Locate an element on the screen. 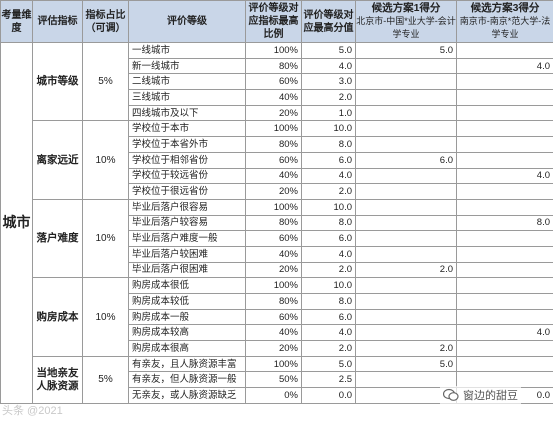 Image resolution: width=553 pixels, height=423 pixels. level-cell: 学校位于本省外市 is located at coordinates (187, 144).